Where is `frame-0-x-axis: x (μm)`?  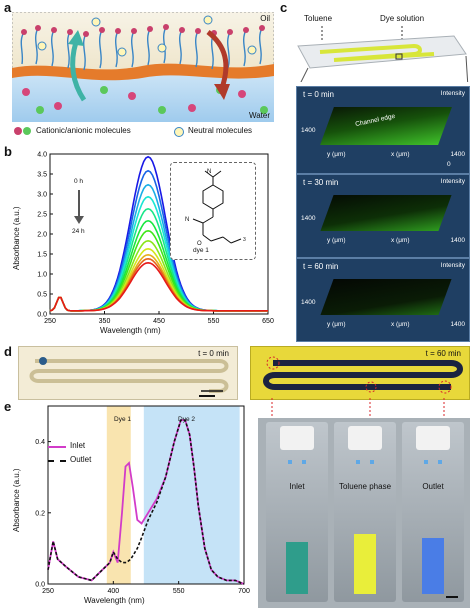
frame-0-x-axis: x (μm) is located at coordinates (400, 154).